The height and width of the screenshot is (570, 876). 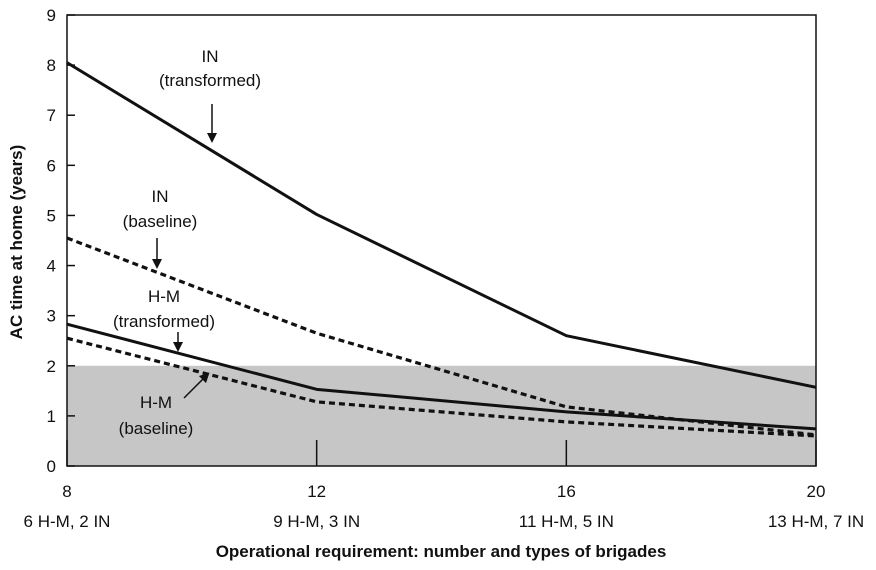 I want to click on y-axis-title: AC time at home (years), so click(x=16, y=242).